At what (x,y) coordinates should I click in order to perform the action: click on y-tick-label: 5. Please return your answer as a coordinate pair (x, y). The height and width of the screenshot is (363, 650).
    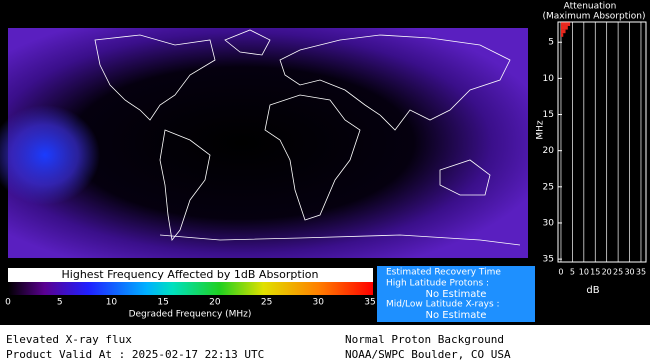
    Looking at the image, I should click on (551, 43).